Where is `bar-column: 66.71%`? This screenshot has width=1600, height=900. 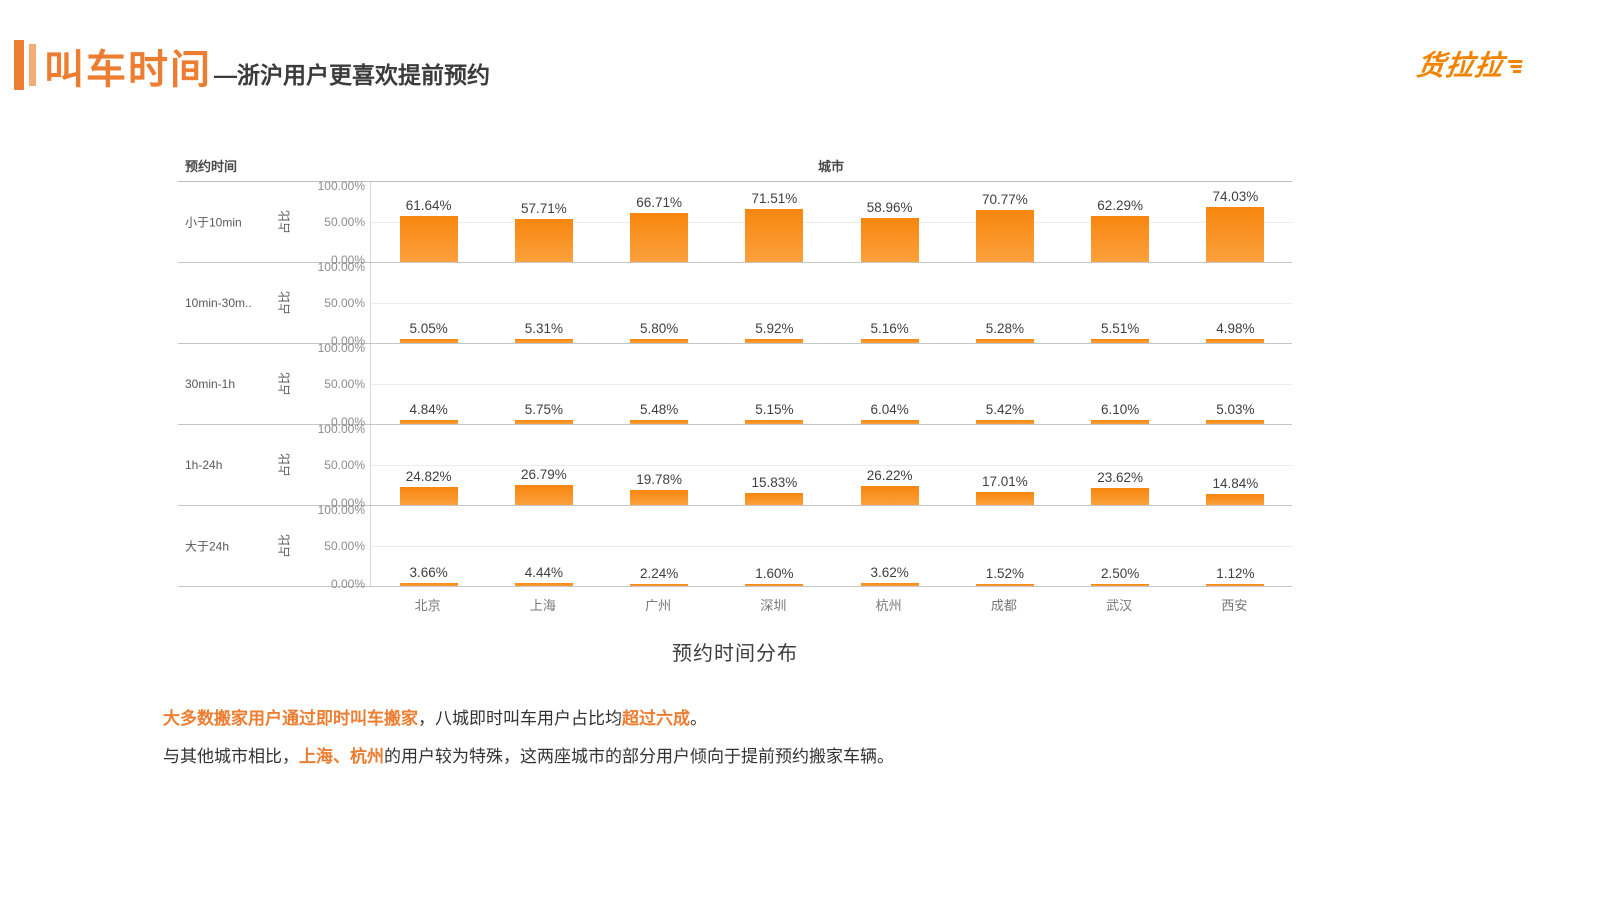
bar-column: 66.71% is located at coordinates (659, 222).